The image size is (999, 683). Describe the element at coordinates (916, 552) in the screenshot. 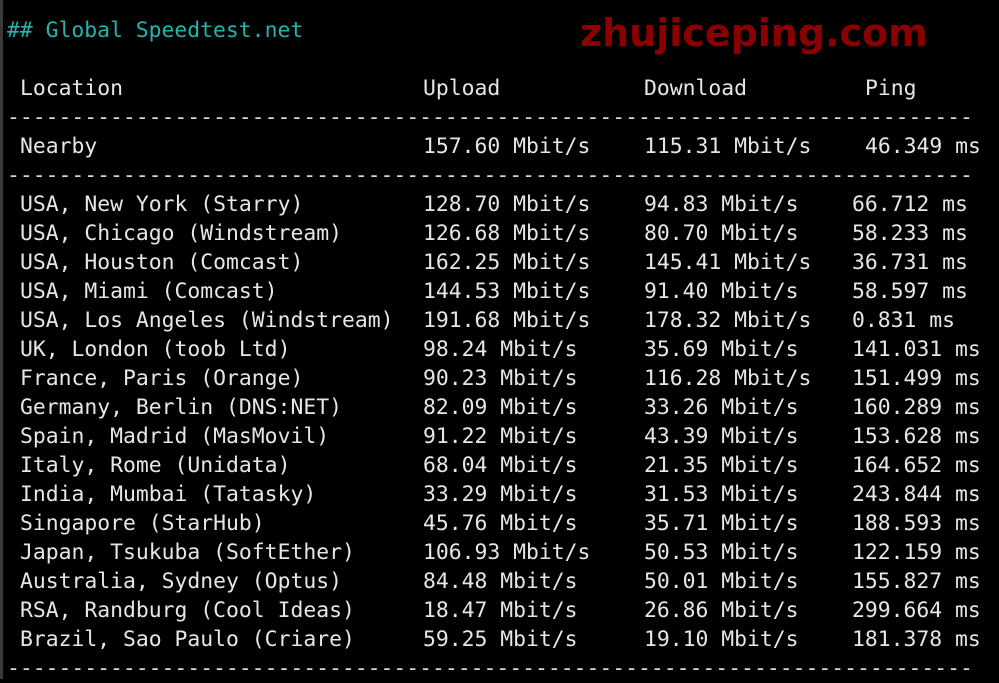

I see `ping: 122.159 ms` at that location.